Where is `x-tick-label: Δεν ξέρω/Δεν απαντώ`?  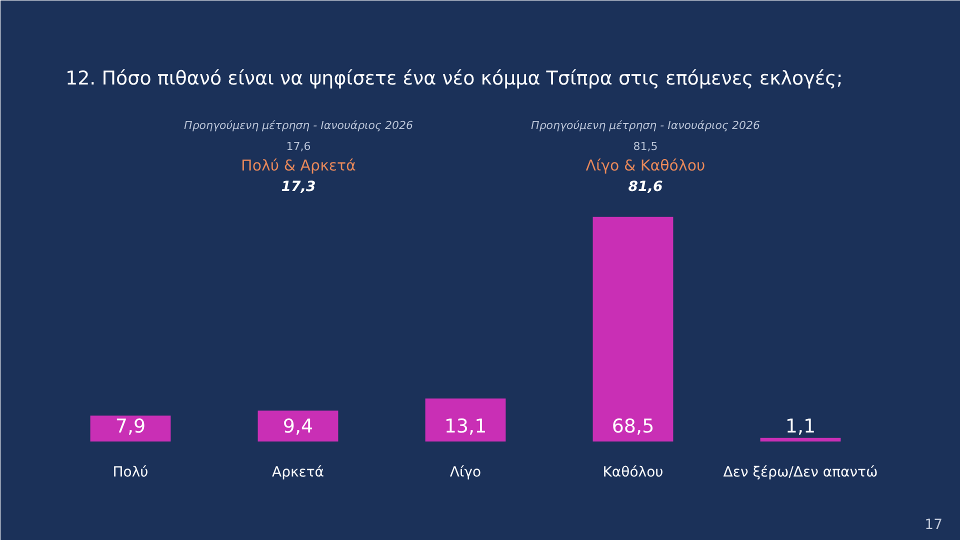
x-tick-label: Δεν ξέρω/Δεν απαντώ is located at coordinates (800, 472).